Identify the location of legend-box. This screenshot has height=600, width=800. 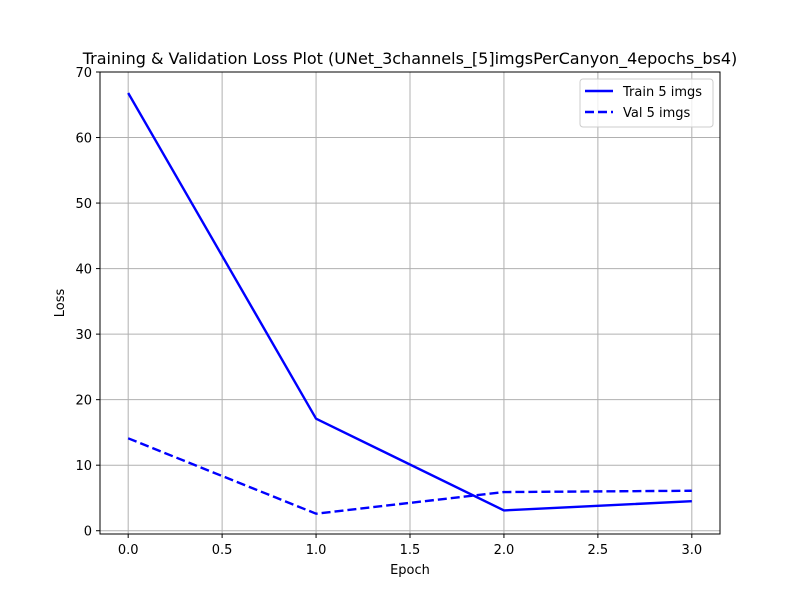
(646, 103).